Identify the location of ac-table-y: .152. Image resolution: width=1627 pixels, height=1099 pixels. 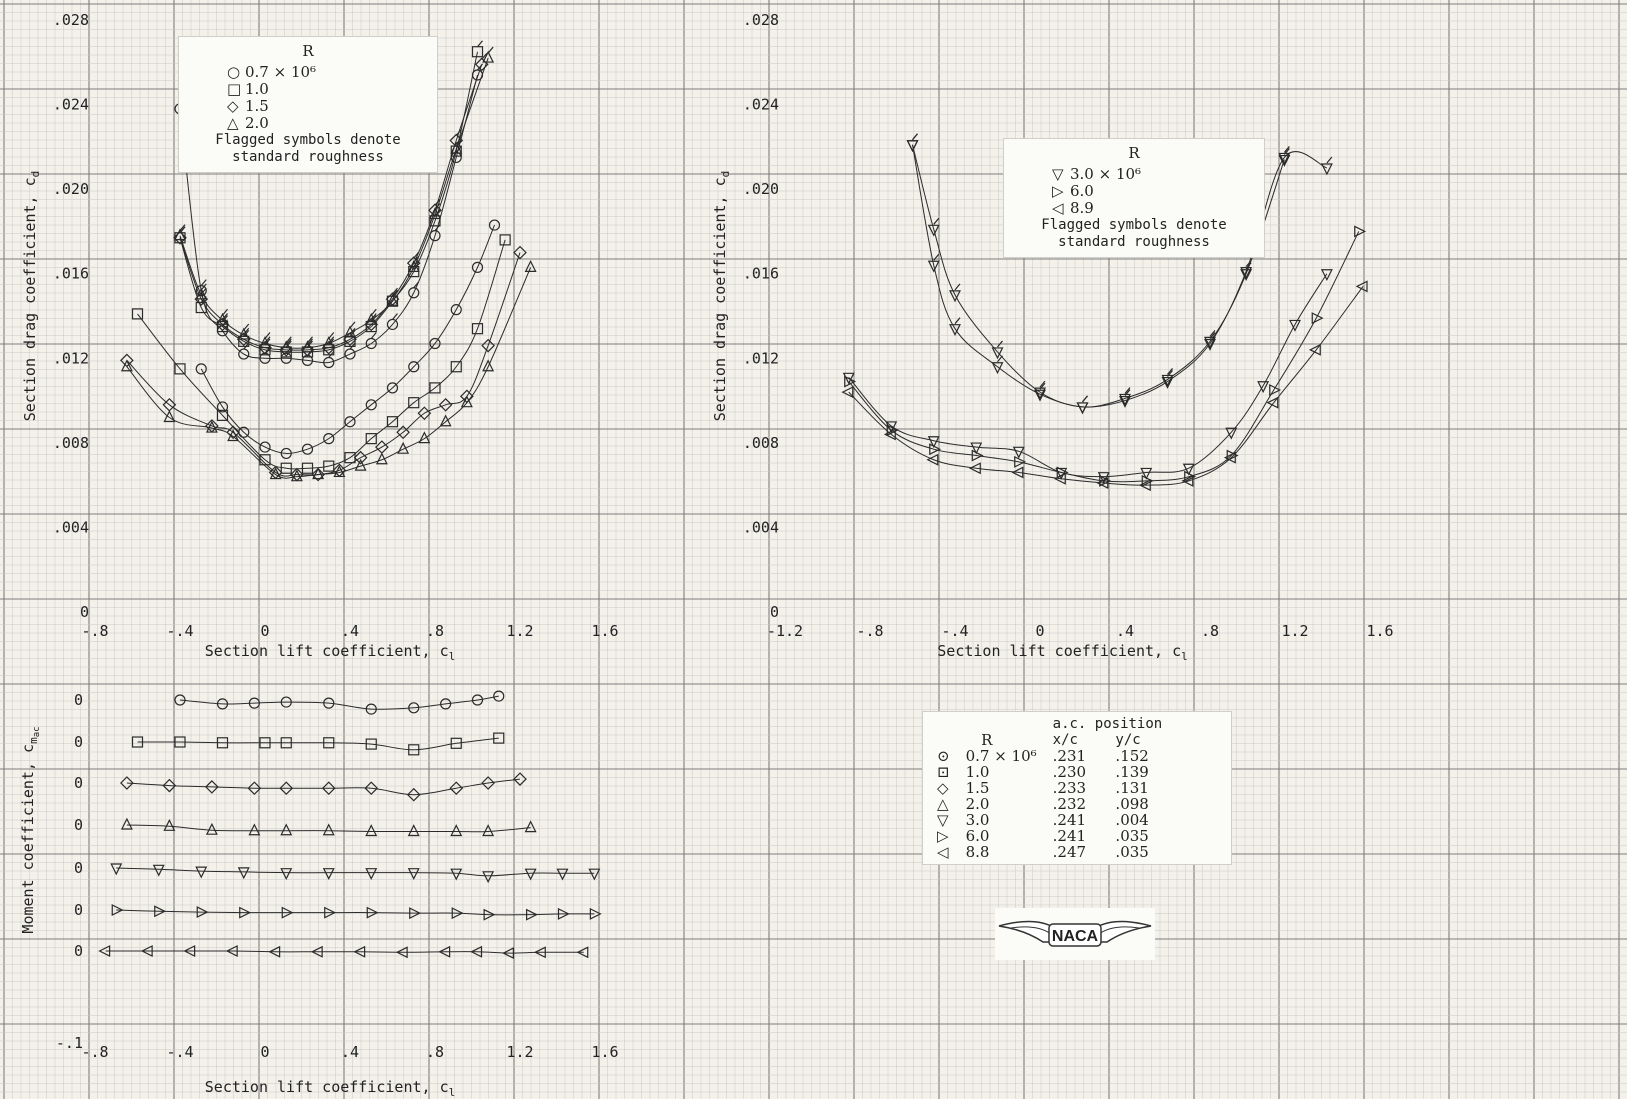
(1132, 756).